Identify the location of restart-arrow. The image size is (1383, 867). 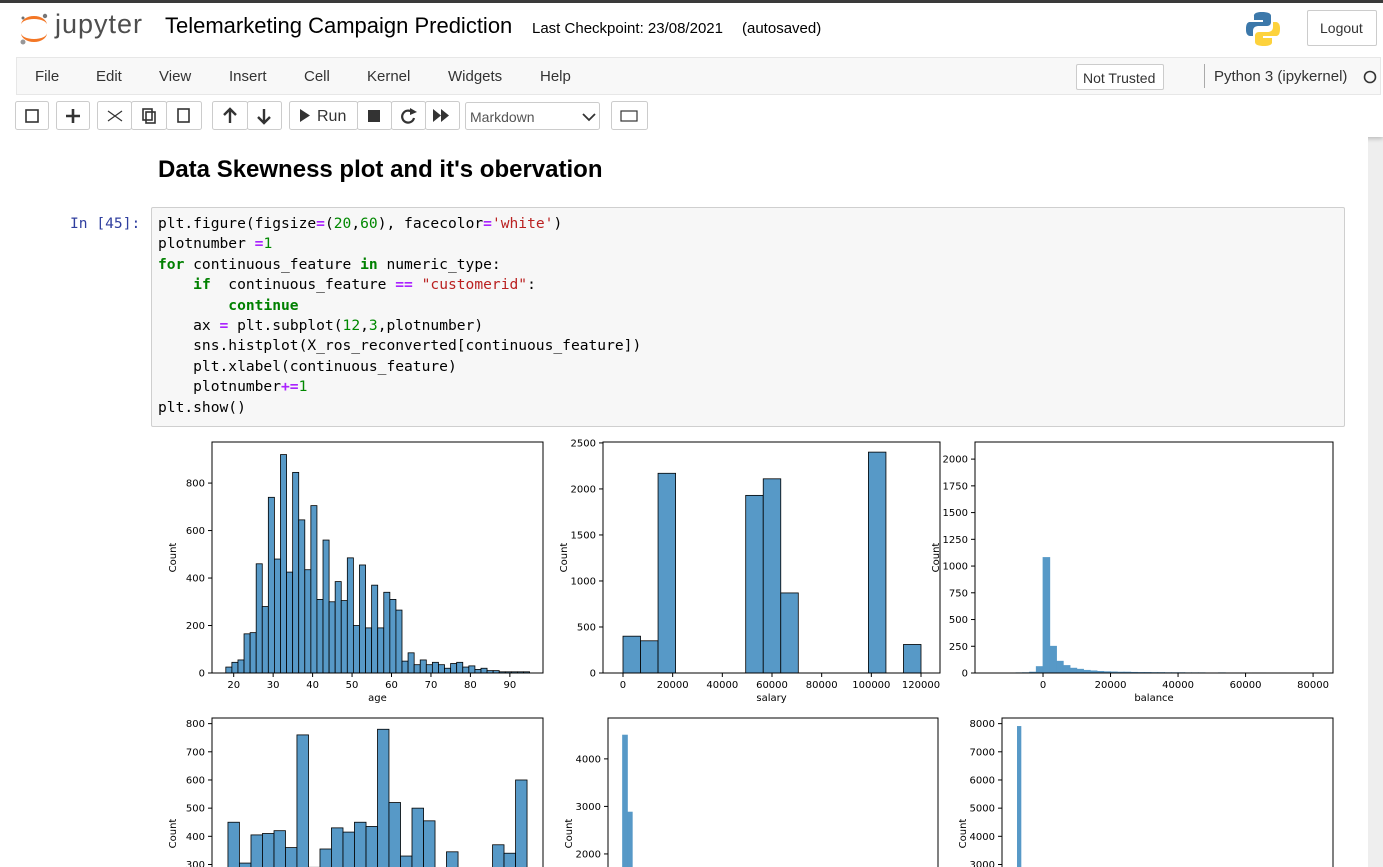
(413, 111).